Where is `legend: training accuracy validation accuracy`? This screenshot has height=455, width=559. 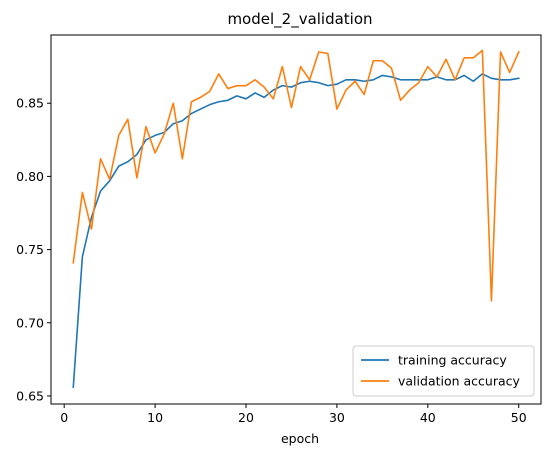 legend: training accuracy validation accuracy is located at coordinates (443, 371).